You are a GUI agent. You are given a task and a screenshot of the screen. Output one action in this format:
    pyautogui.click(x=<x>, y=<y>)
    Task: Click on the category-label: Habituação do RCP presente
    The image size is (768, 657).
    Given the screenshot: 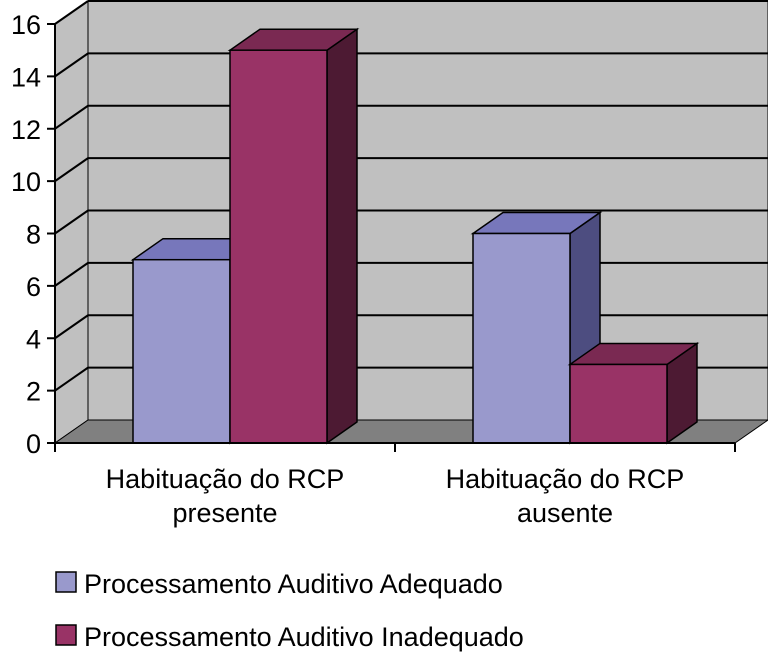 What is the action you would take?
    pyautogui.click(x=225, y=496)
    